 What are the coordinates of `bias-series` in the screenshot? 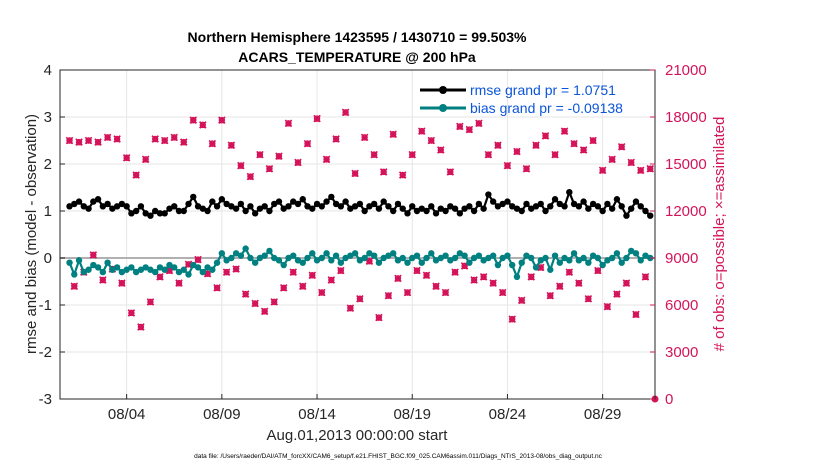 It's located at (360, 262).